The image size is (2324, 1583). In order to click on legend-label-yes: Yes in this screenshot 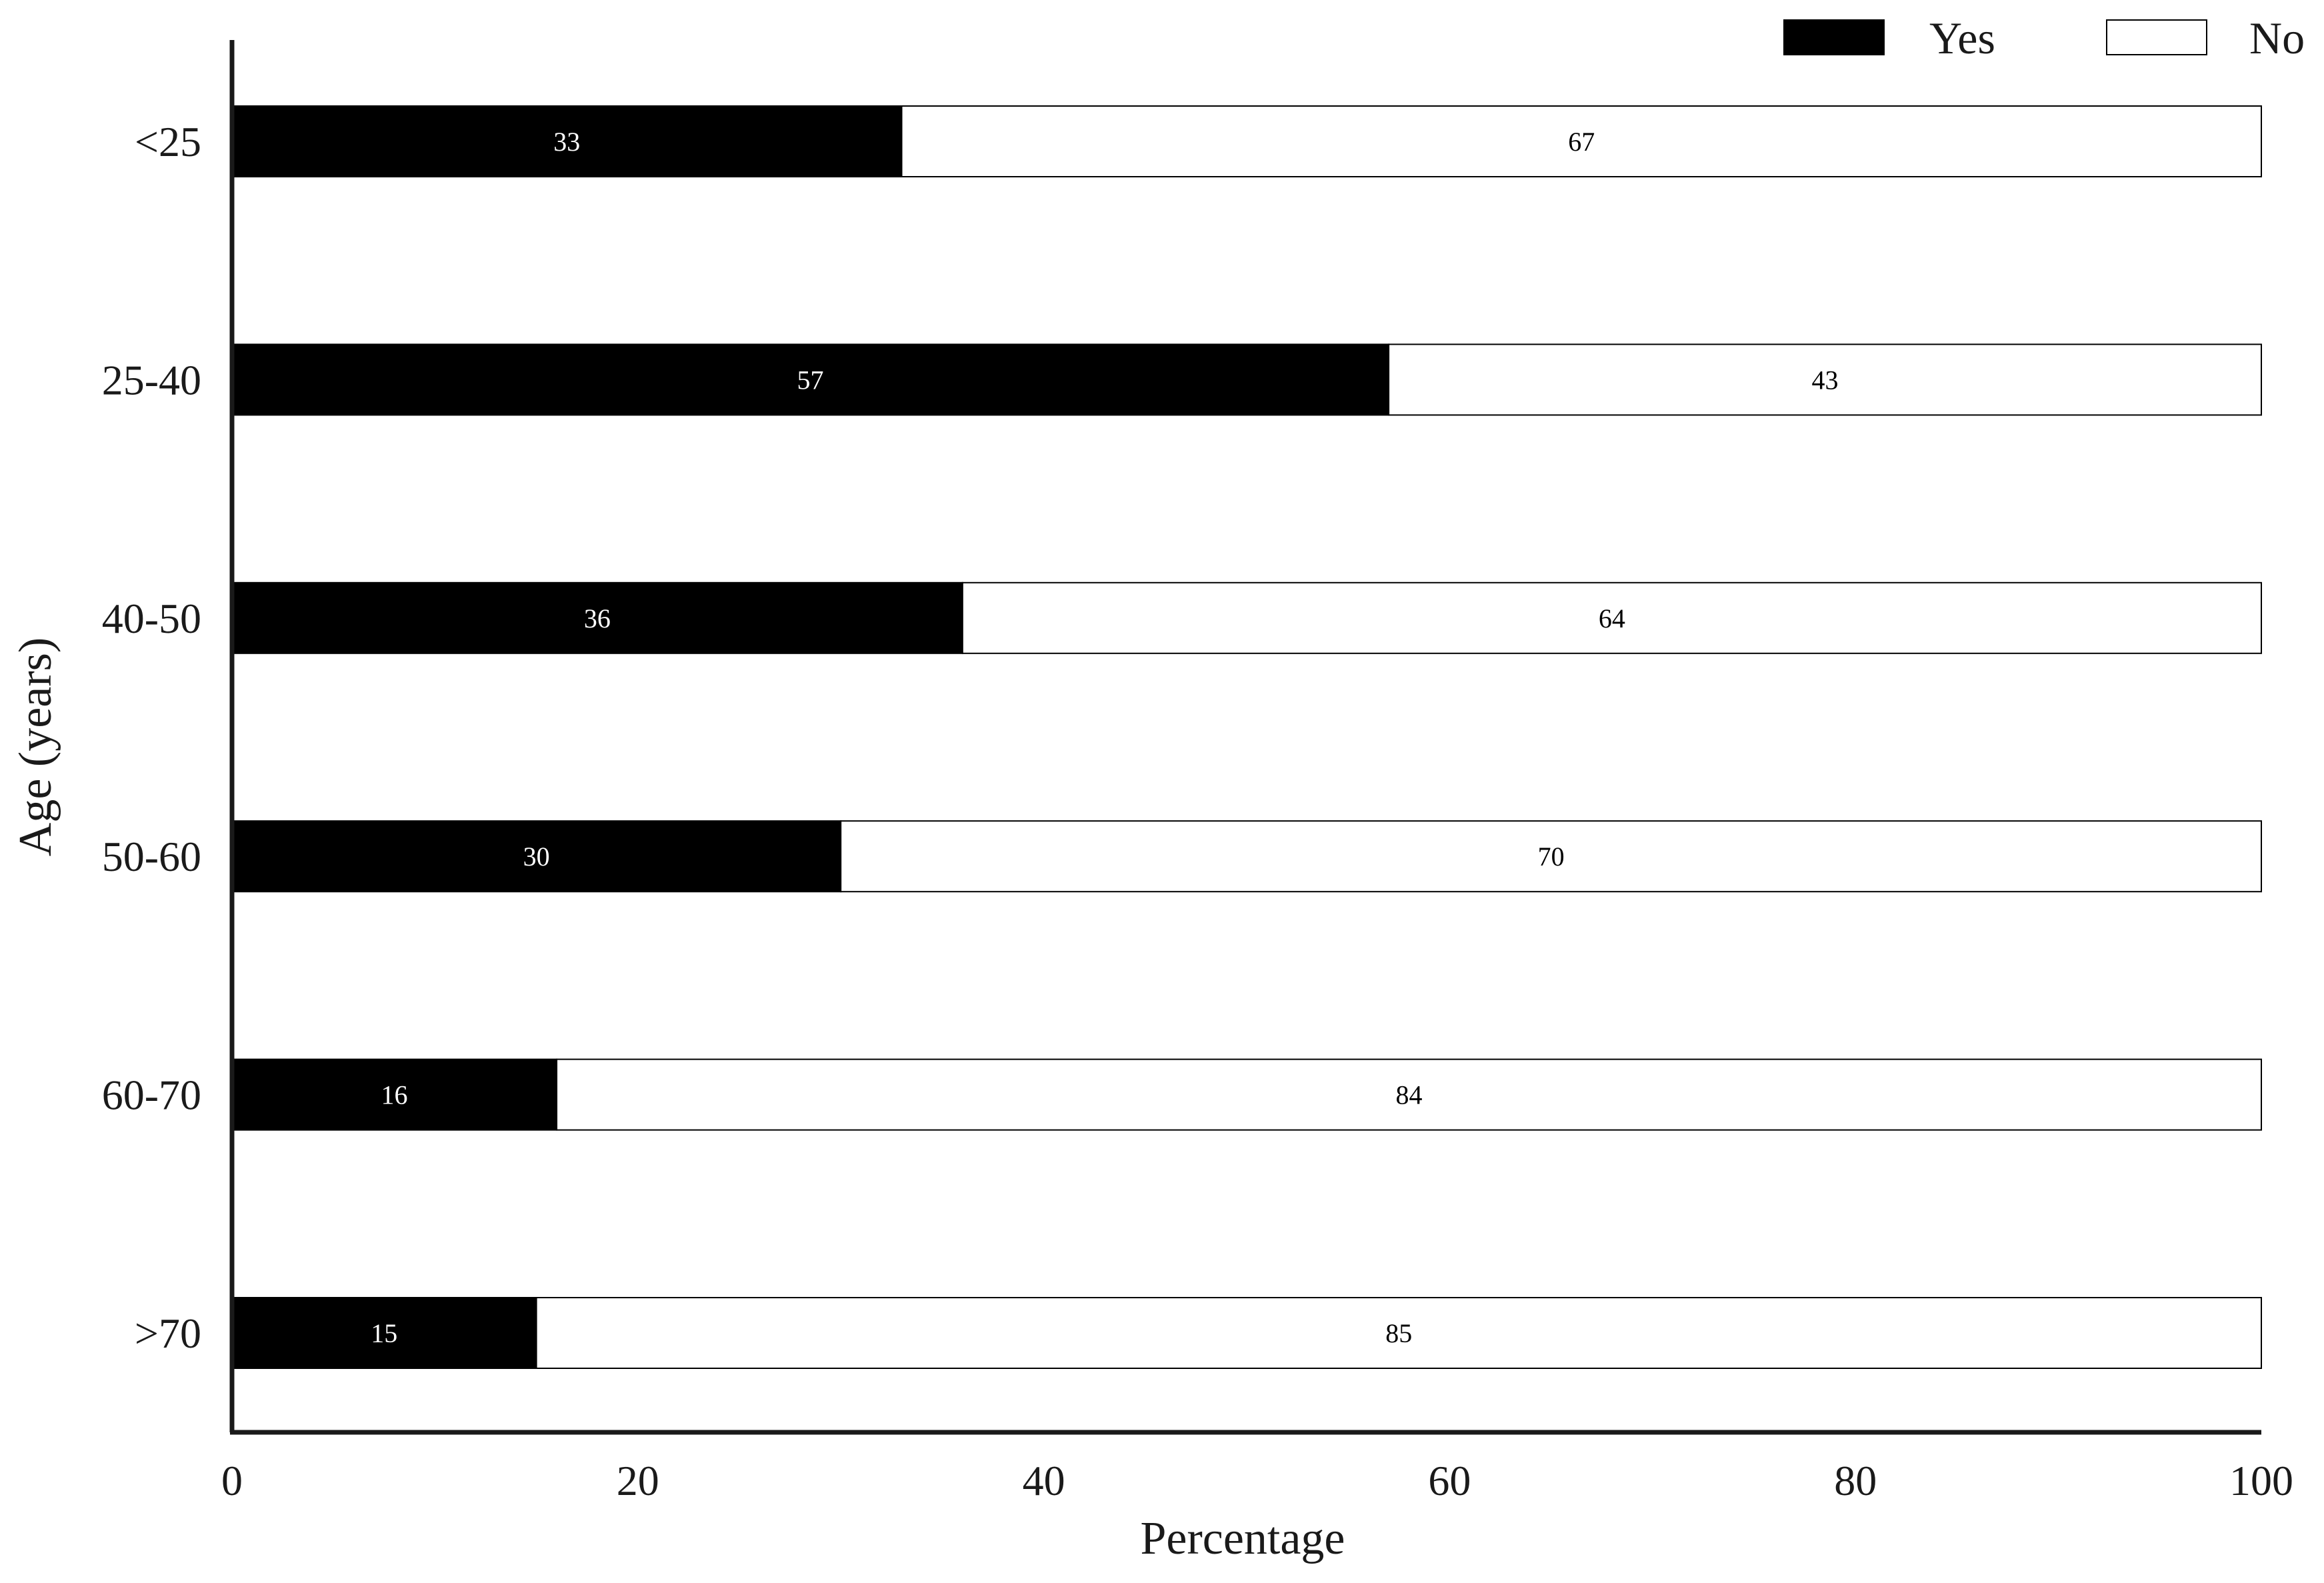, I will do `click(1962, 38)`.